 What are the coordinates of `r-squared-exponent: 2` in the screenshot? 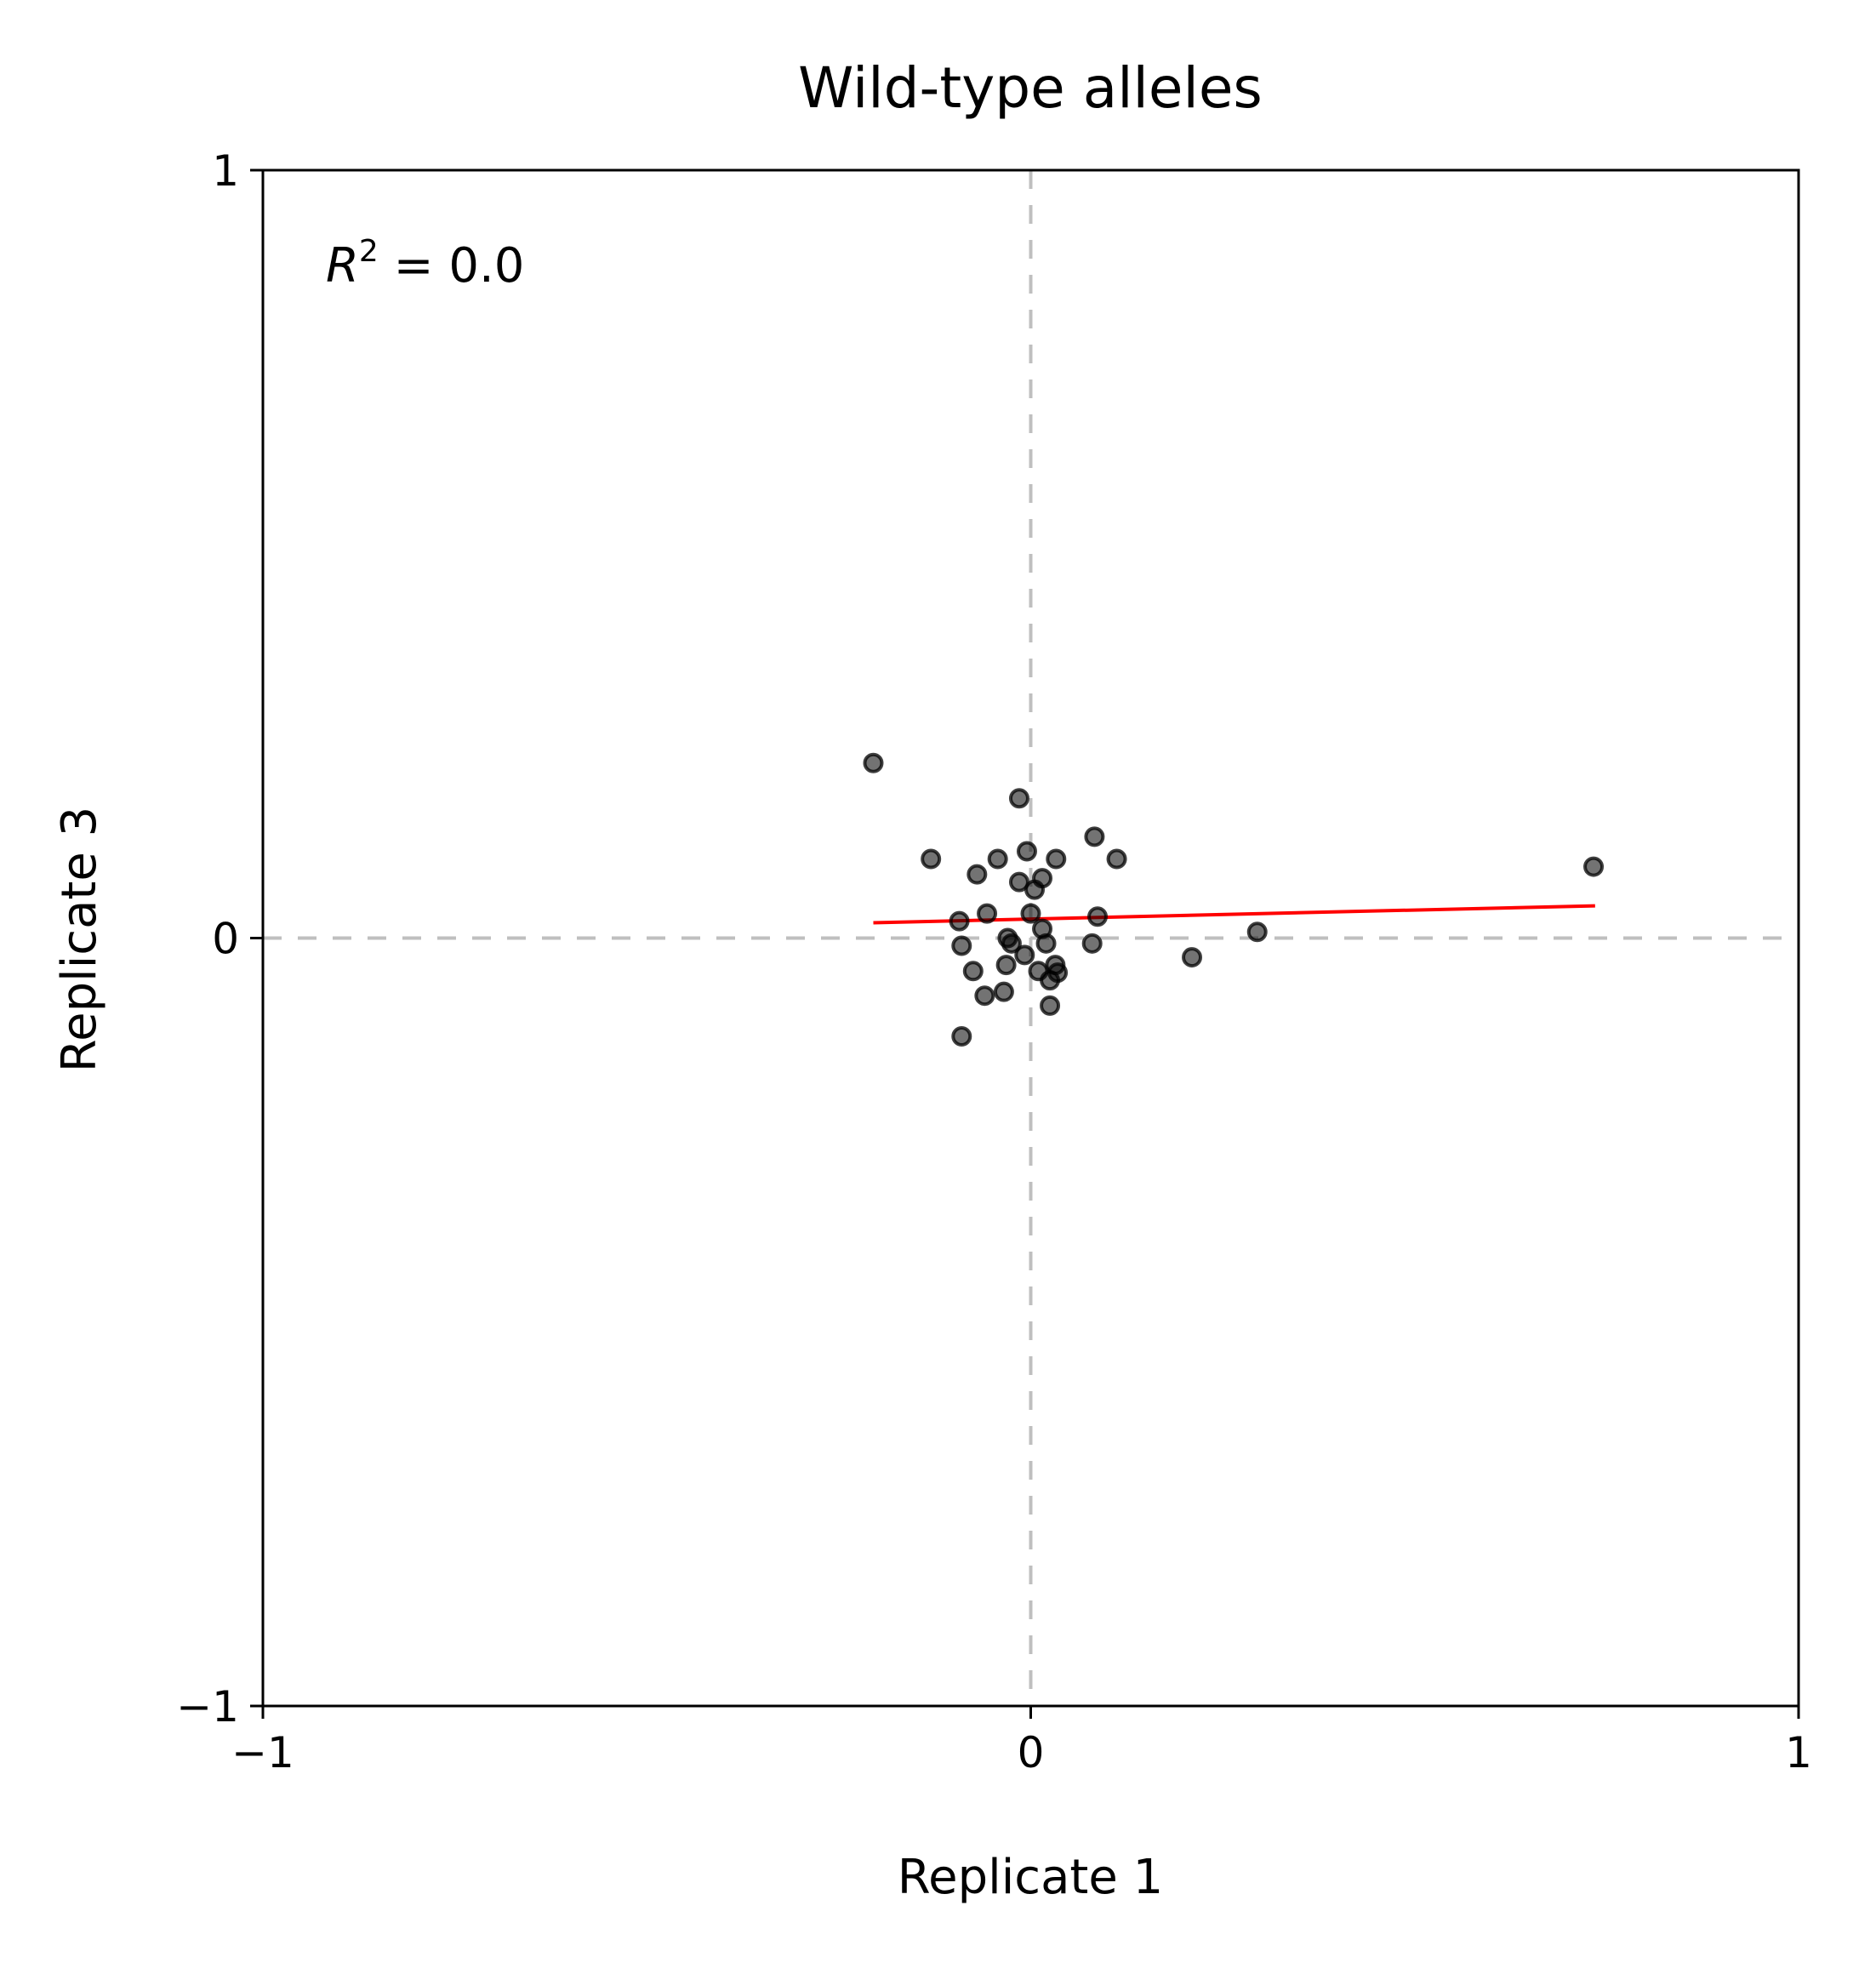 It's located at (369, 251).